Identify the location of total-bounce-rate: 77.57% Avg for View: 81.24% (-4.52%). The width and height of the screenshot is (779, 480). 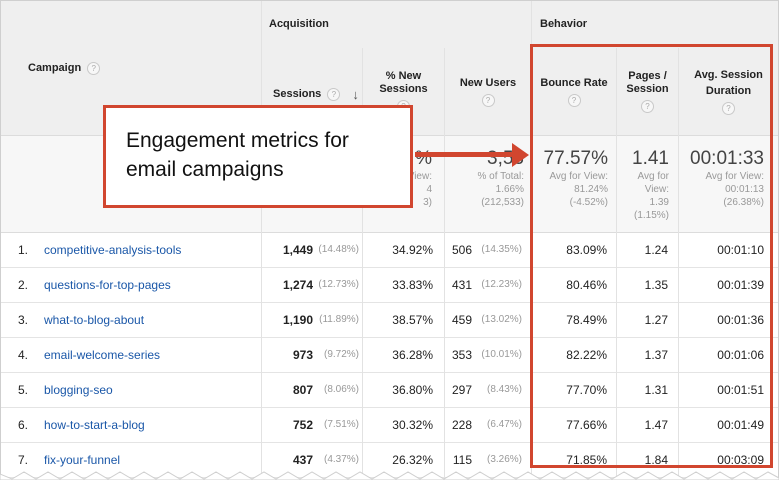
(576, 178).